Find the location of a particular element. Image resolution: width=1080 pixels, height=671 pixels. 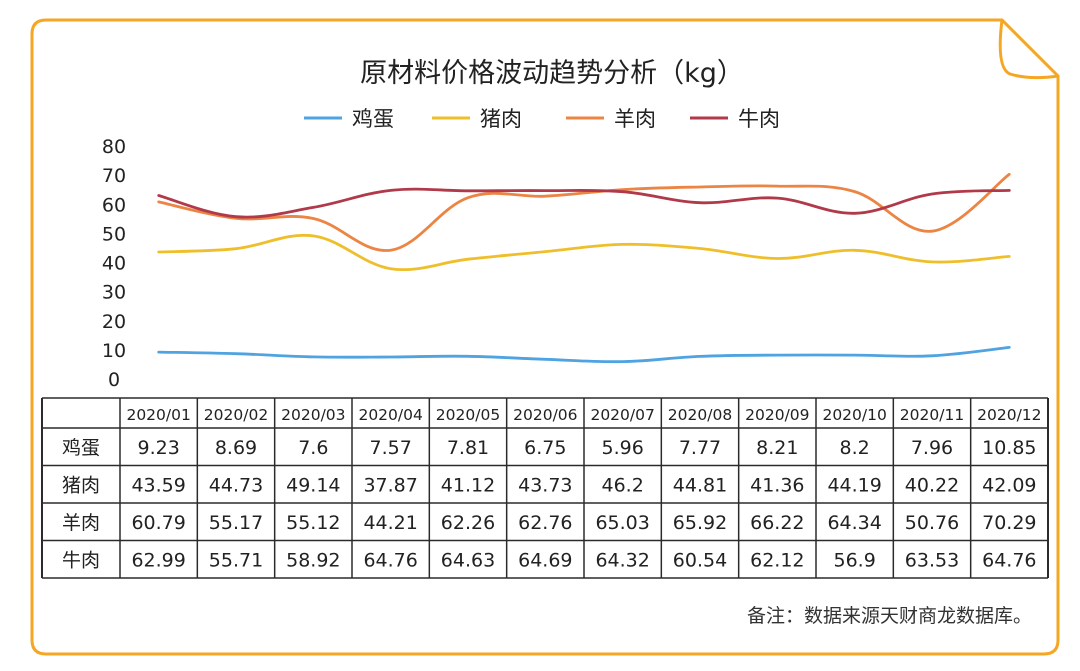

table-header-cell: 2020/05 is located at coordinates (468, 415).